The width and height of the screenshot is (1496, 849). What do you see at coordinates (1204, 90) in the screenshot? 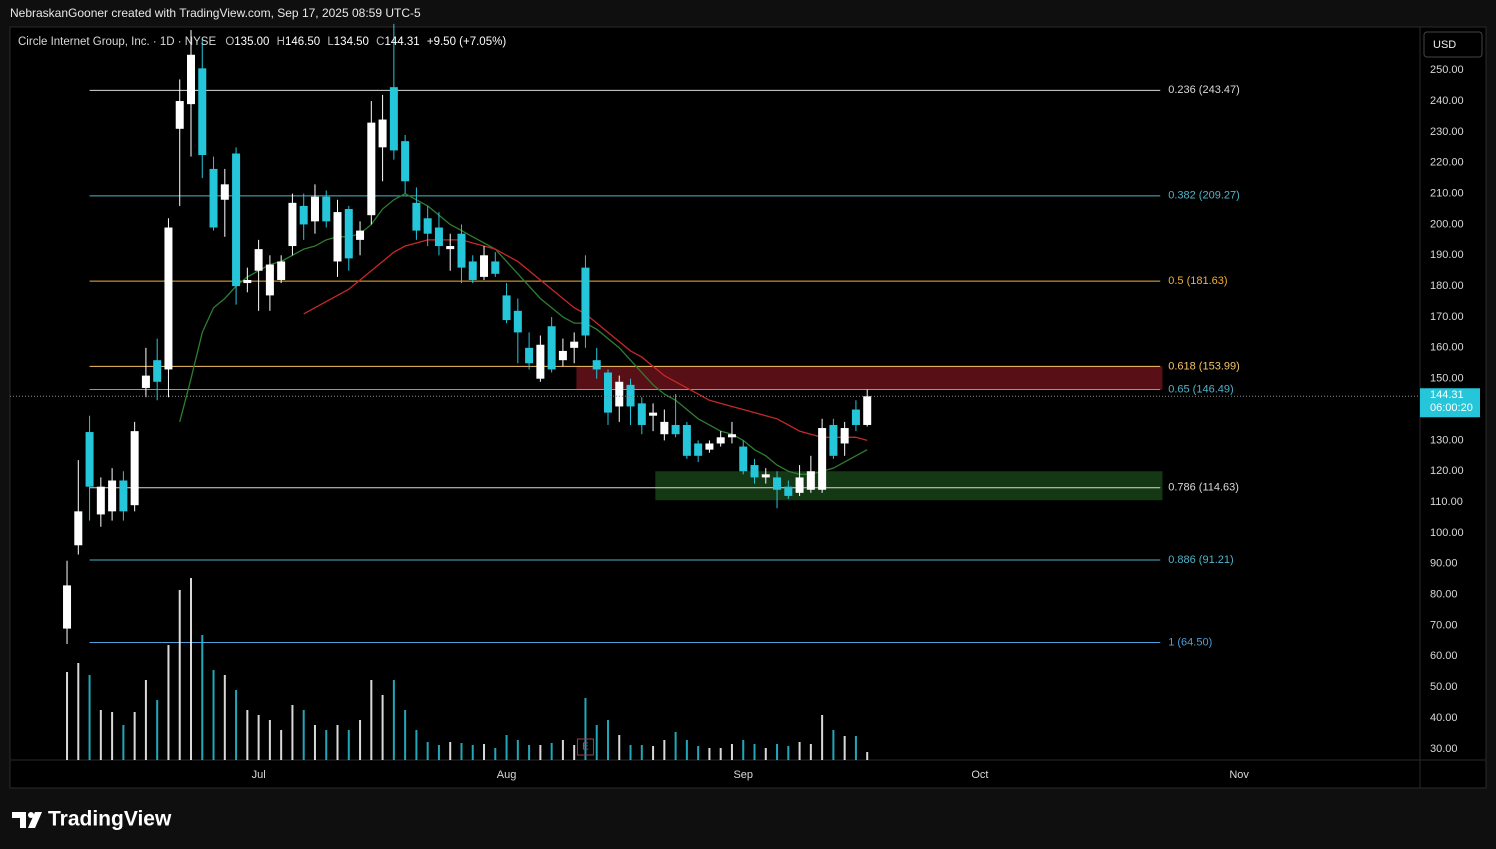
I see `fib-label: 0.236 (243.47)` at bounding box center [1204, 90].